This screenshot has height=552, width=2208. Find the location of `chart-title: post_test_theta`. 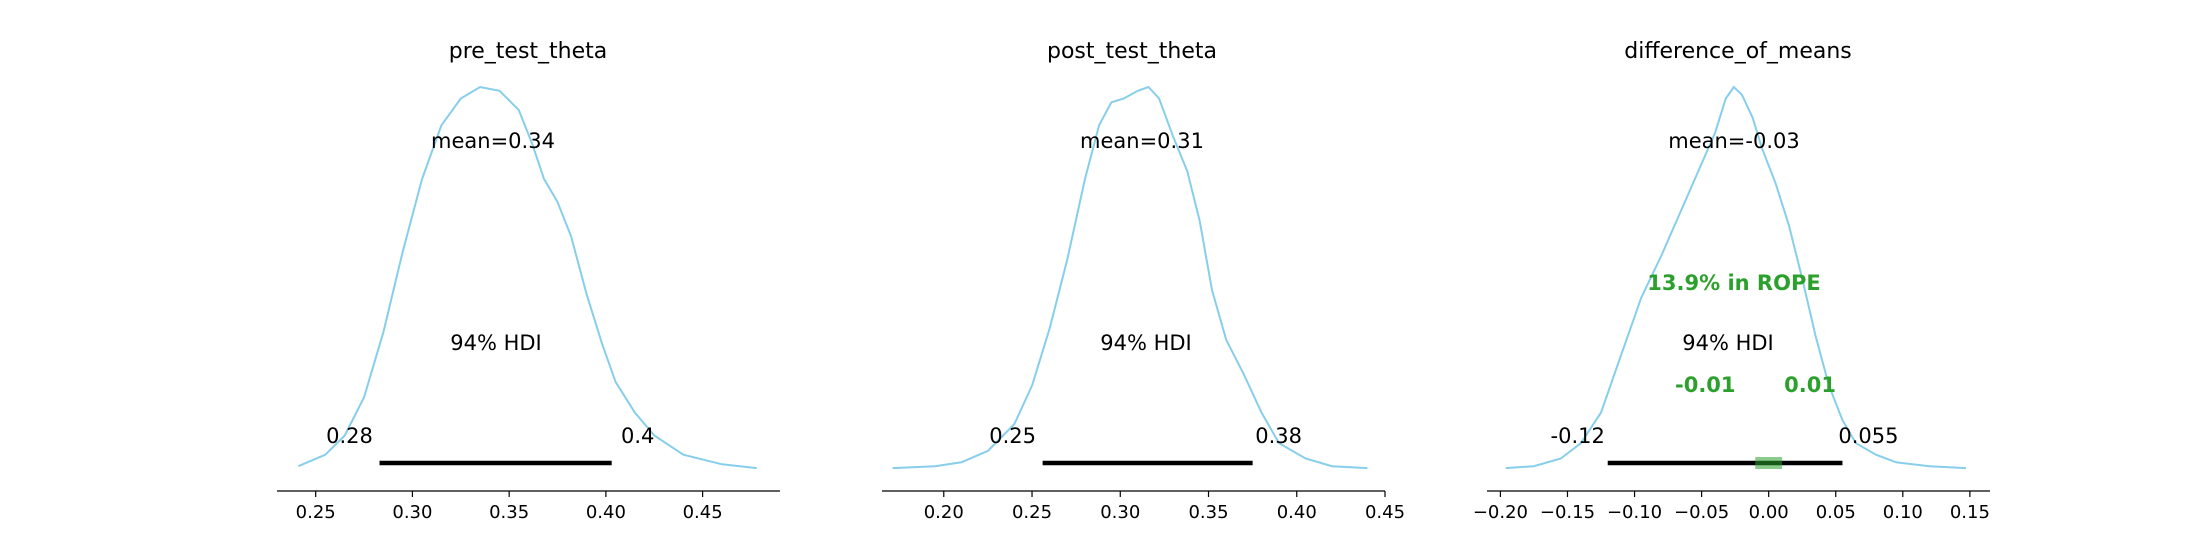

chart-title: post_test_theta is located at coordinates (1132, 51).